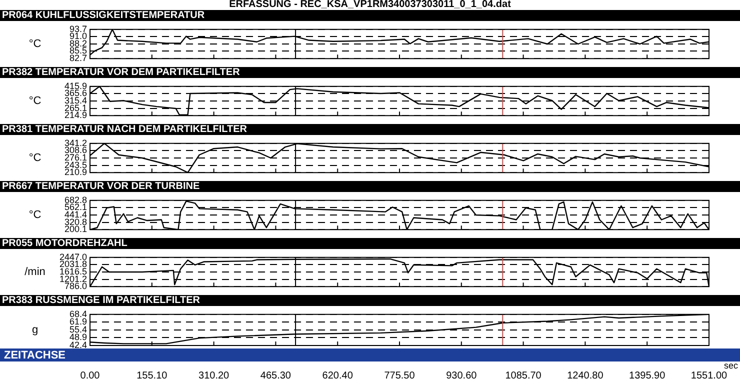 The image size is (740, 381). Describe the element at coordinates (73, 279) in the screenshot. I see `y-tick-label: 1201.2` at that location.